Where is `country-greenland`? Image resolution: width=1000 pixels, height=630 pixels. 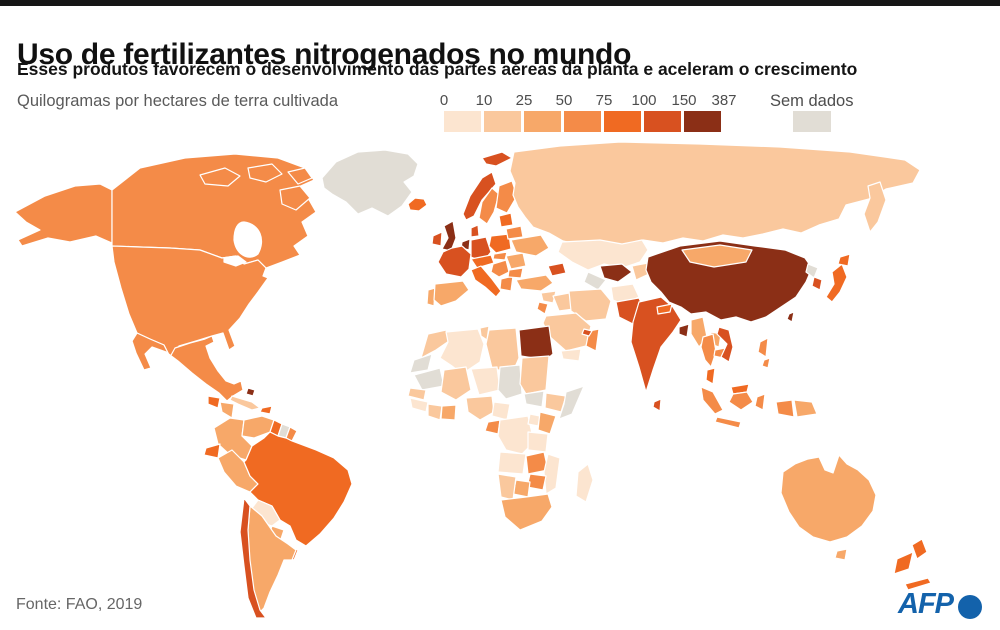 country-greenland is located at coordinates (370, 183).